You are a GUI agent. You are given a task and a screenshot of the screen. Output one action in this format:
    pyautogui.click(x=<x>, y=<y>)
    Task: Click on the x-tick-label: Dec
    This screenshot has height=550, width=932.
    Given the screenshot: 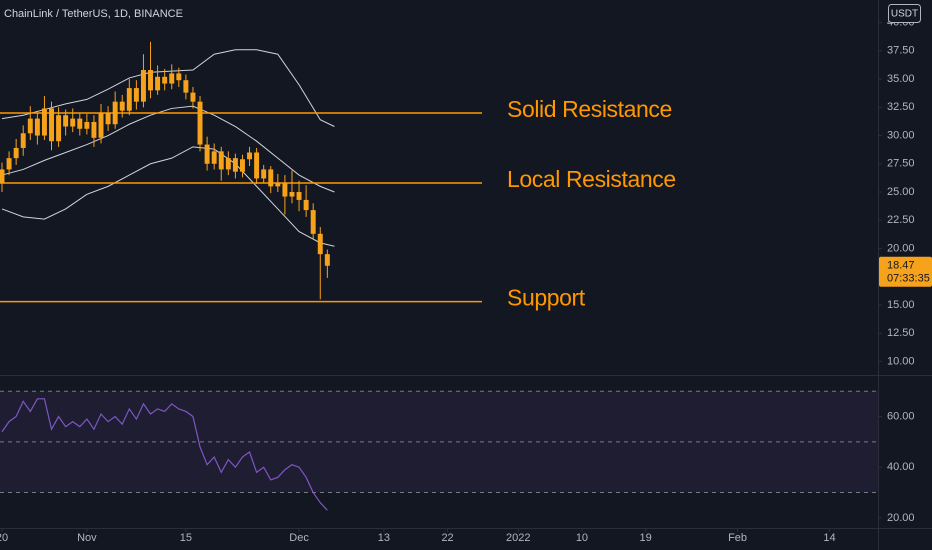 What is the action you would take?
    pyautogui.click(x=299, y=538)
    